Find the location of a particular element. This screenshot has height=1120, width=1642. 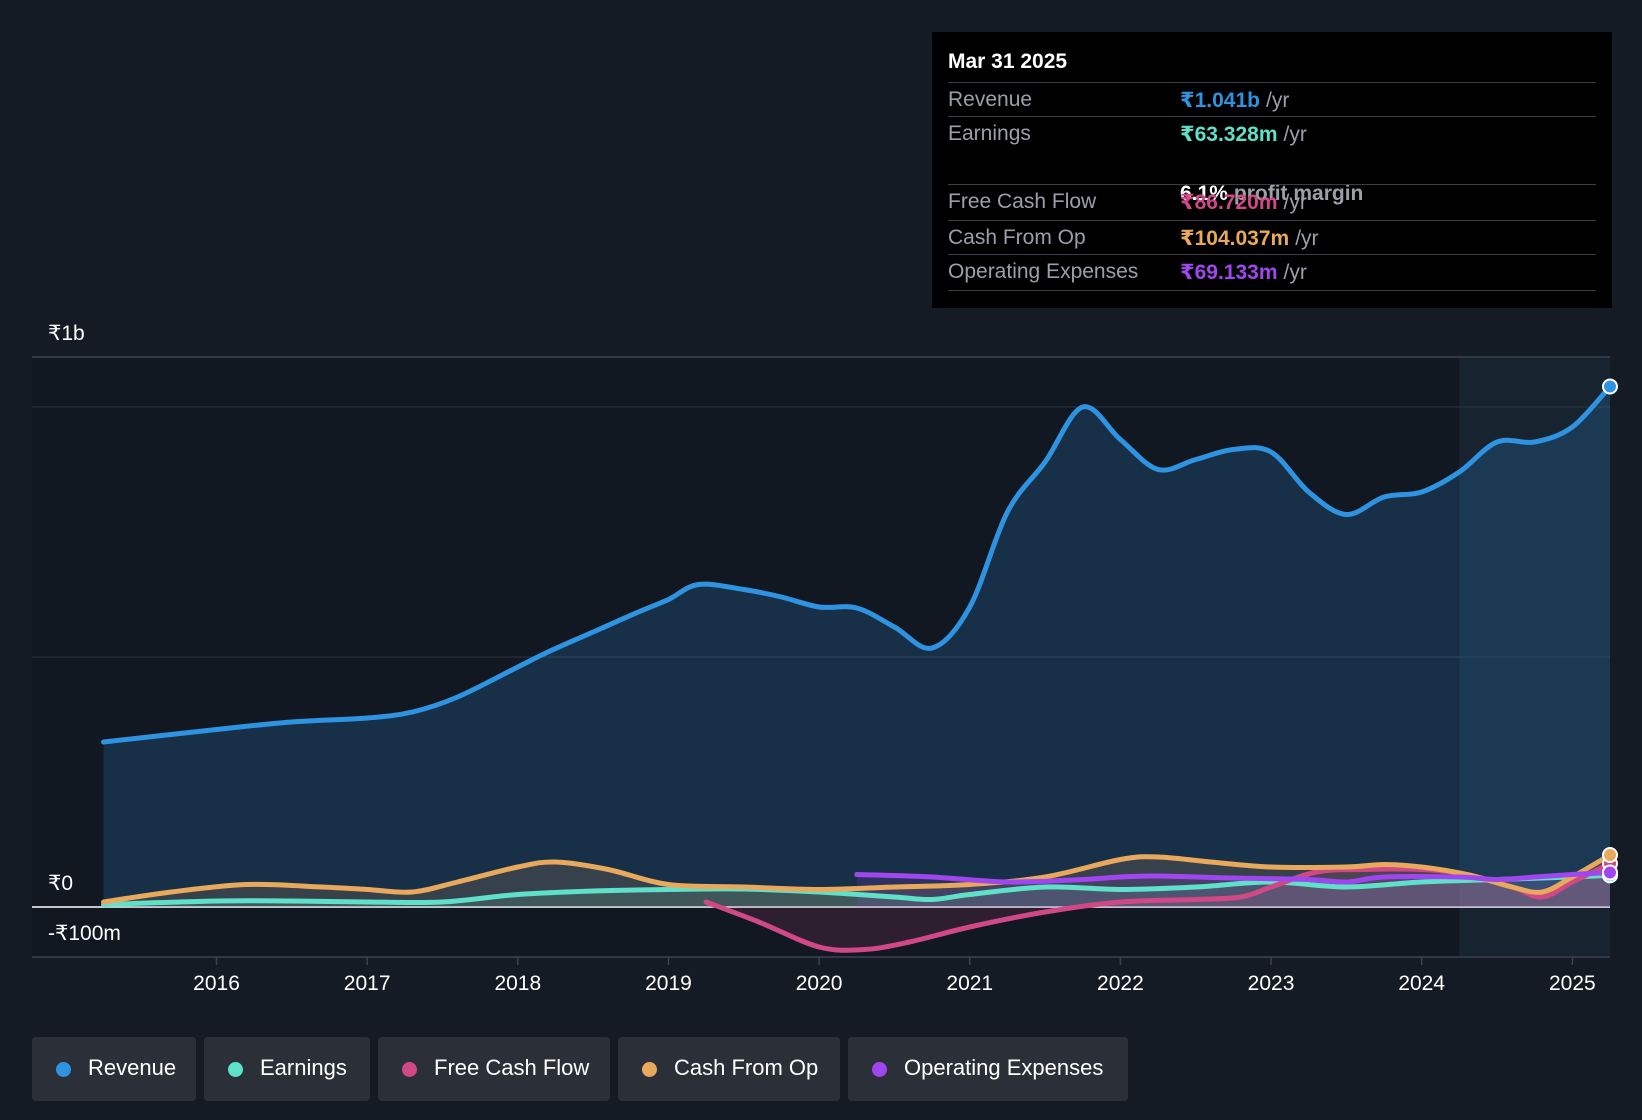

legend-earnings: Earnings is located at coordinates (287, 1069).